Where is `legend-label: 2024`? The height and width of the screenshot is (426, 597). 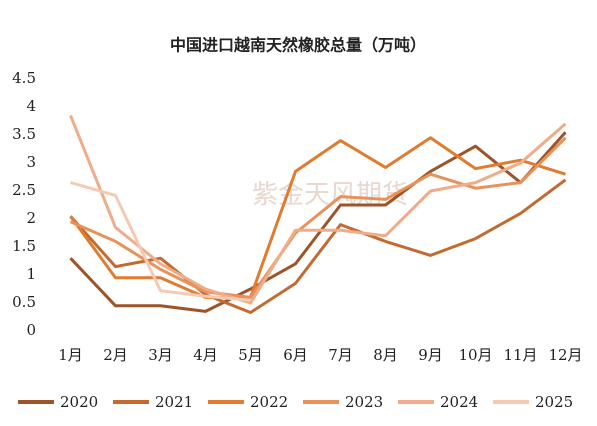
legend-label: 2024 is located at coordinates (459, 402).